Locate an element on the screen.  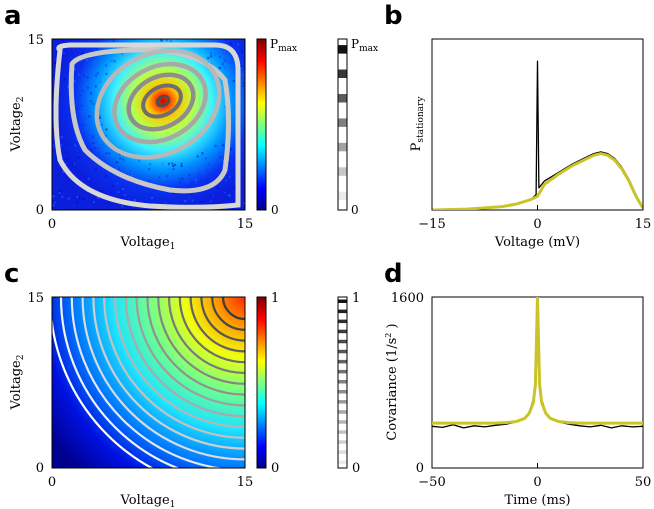
ytick-a-top: 15 is located at coordinates (35, 40).